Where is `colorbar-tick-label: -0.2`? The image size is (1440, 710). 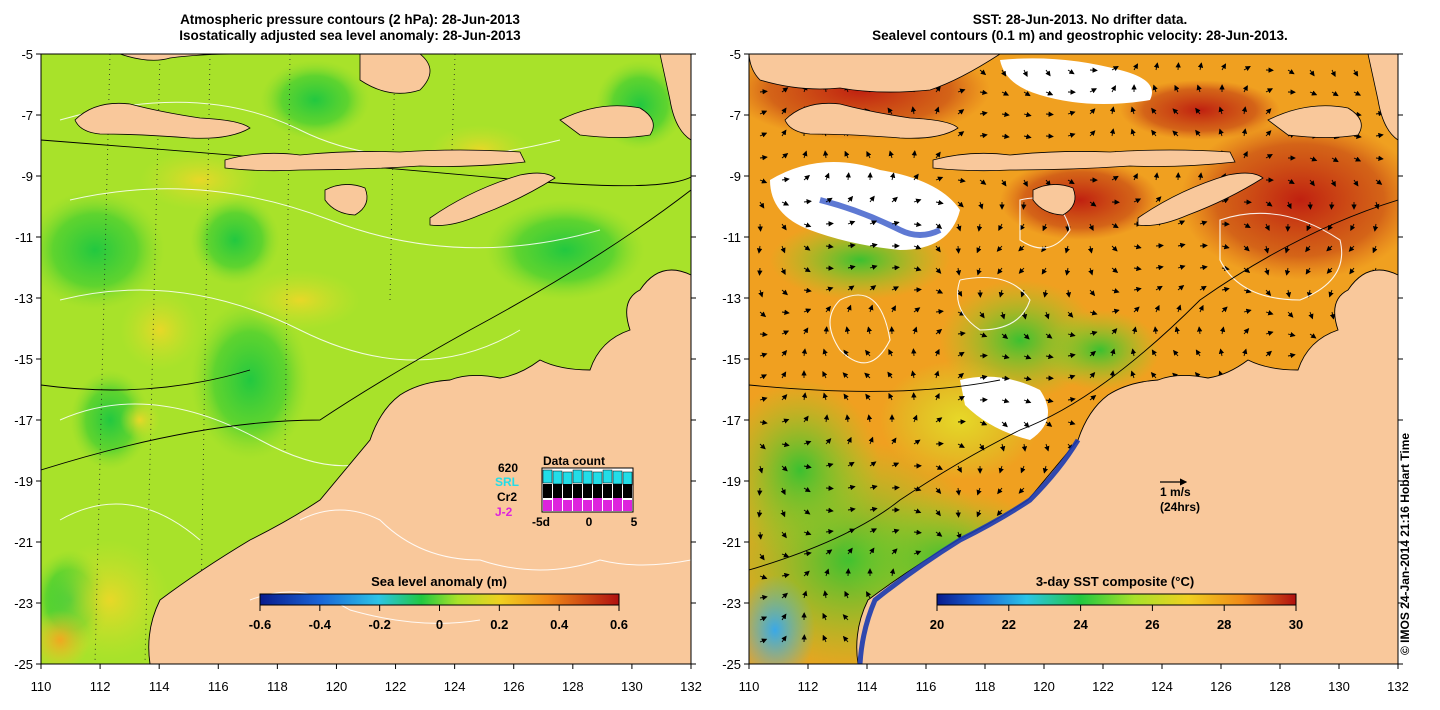
colorbar-tick-label: -0.2 is located at coordinates (379, 624).